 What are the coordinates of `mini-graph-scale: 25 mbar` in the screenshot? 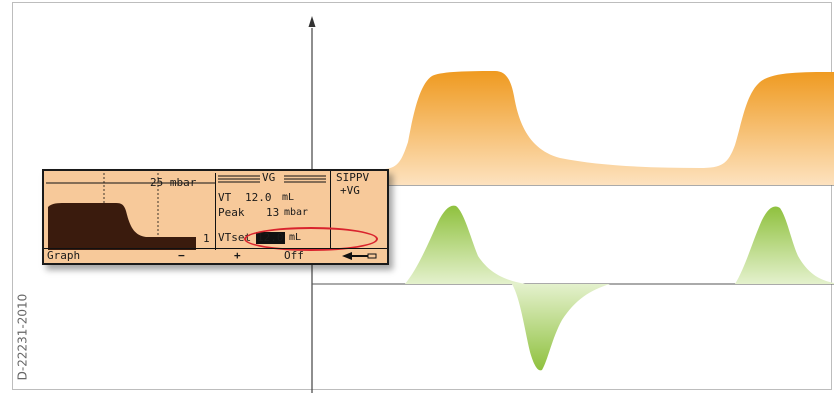 It's located at (173, 182).